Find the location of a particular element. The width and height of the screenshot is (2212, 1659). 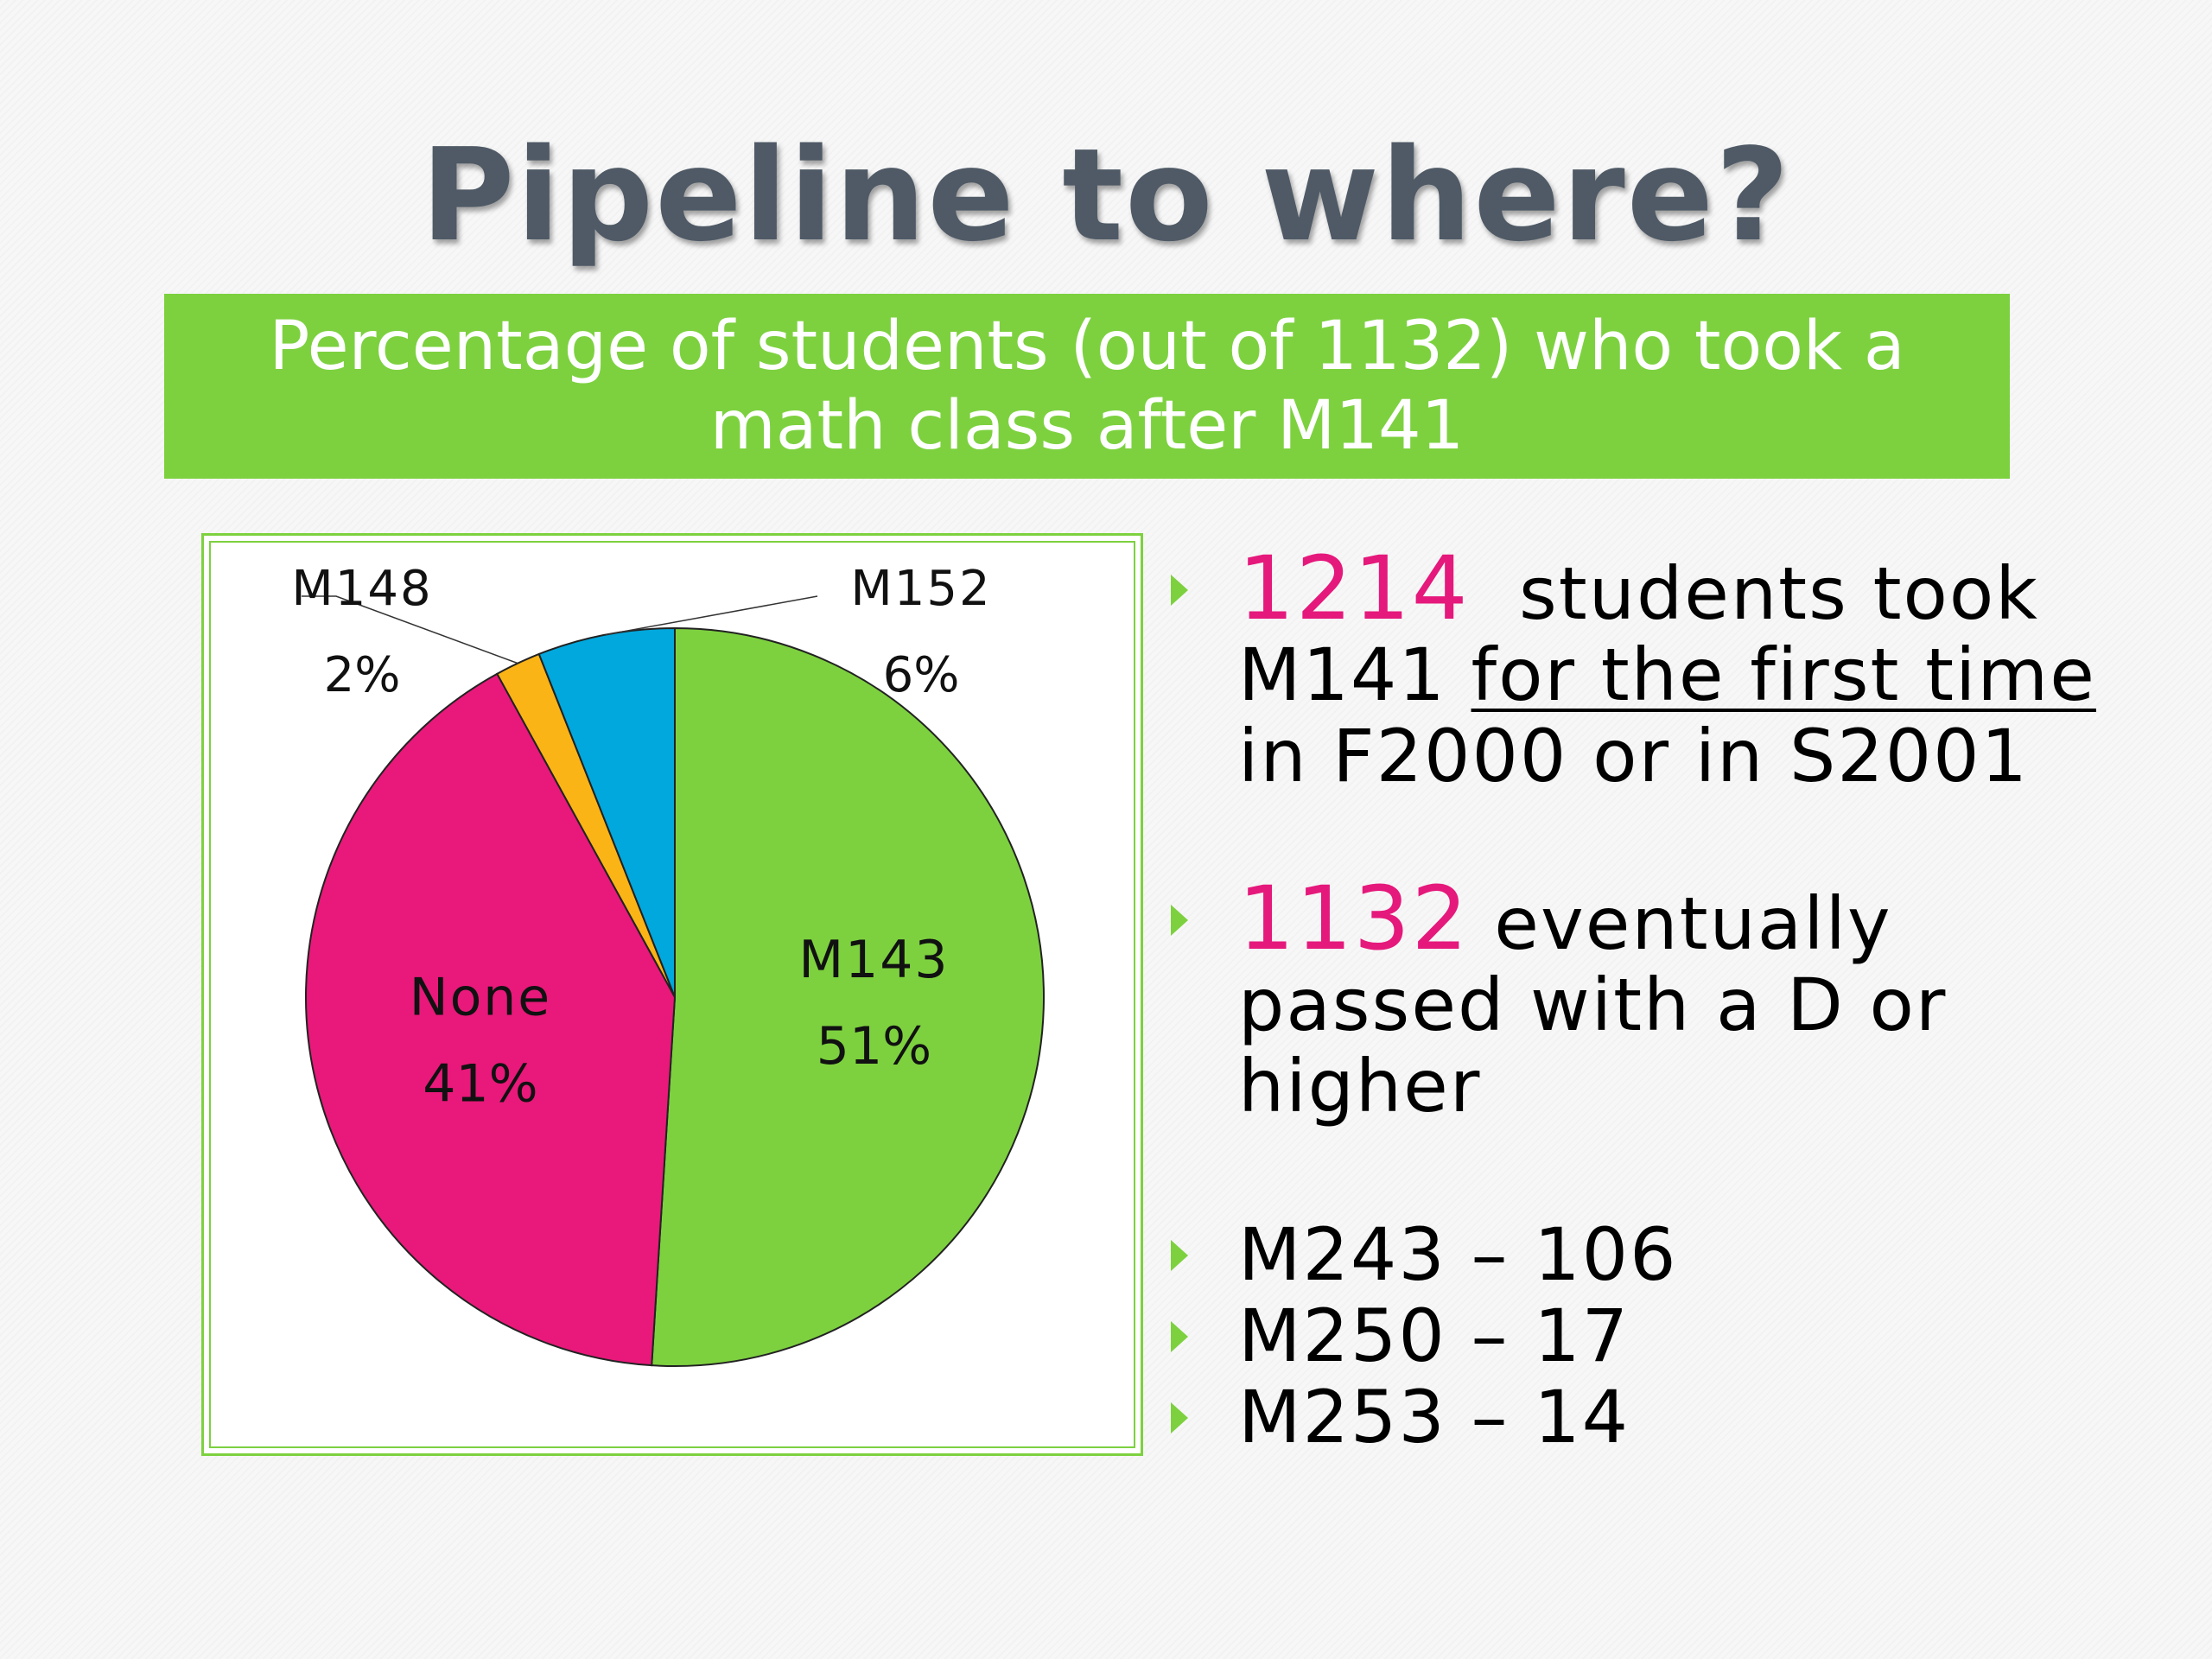

bullet-2-text-2: passed with a D or is located at coordinates (1593, 1005).